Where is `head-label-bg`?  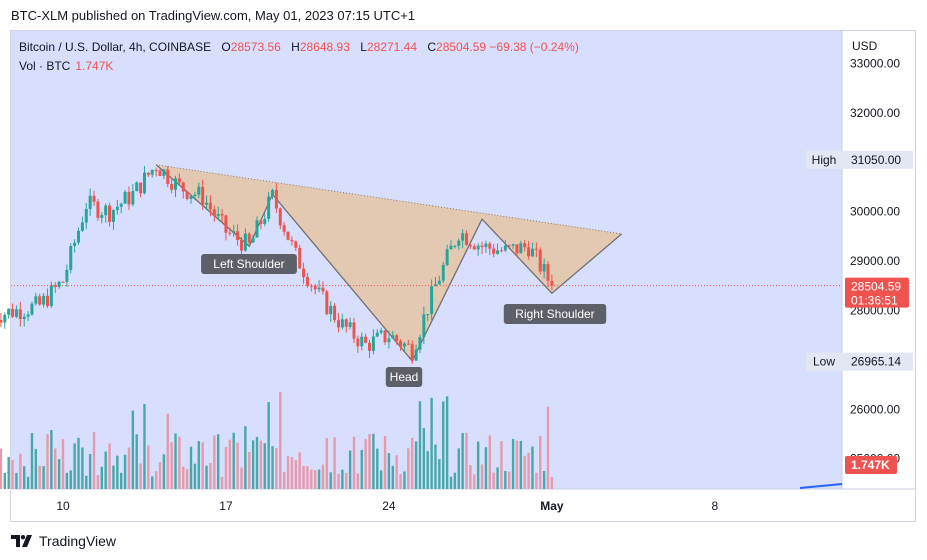
head-label-bg is located at coordinates (404, 377).